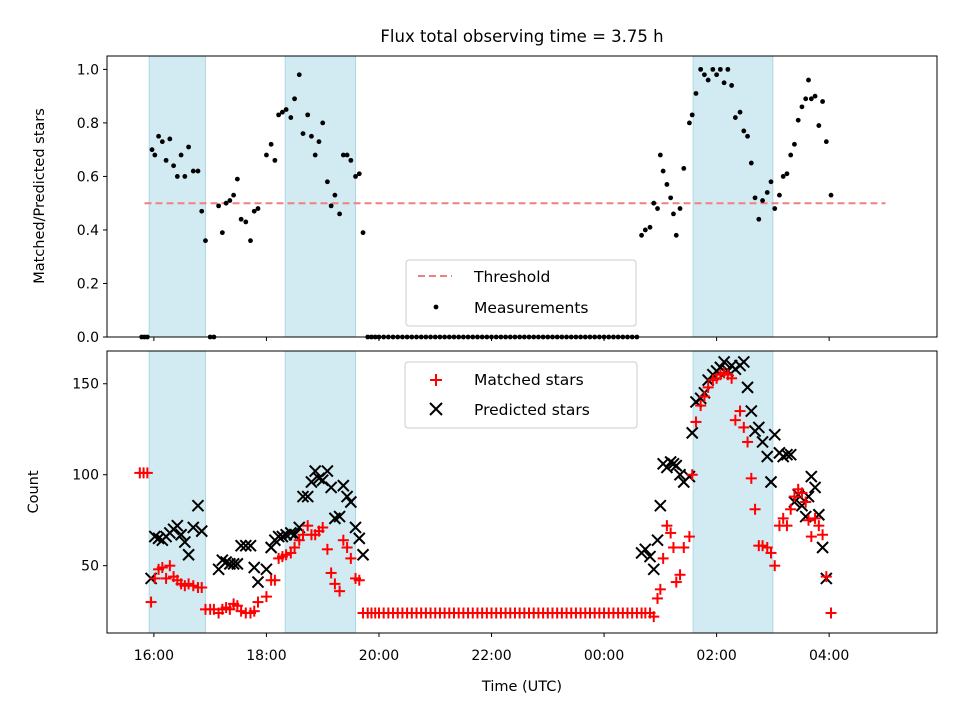  I want to click on x-tick-label: 16:00, so click(154, 656).